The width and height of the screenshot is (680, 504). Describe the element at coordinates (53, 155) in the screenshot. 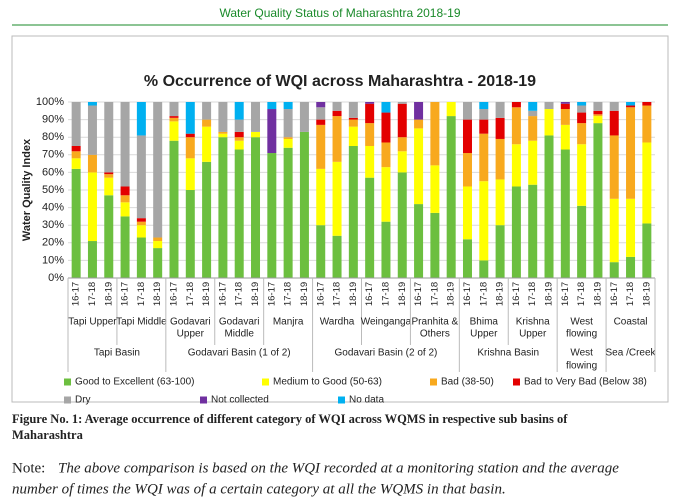

I see `y-tick-label: 70%` at that location.